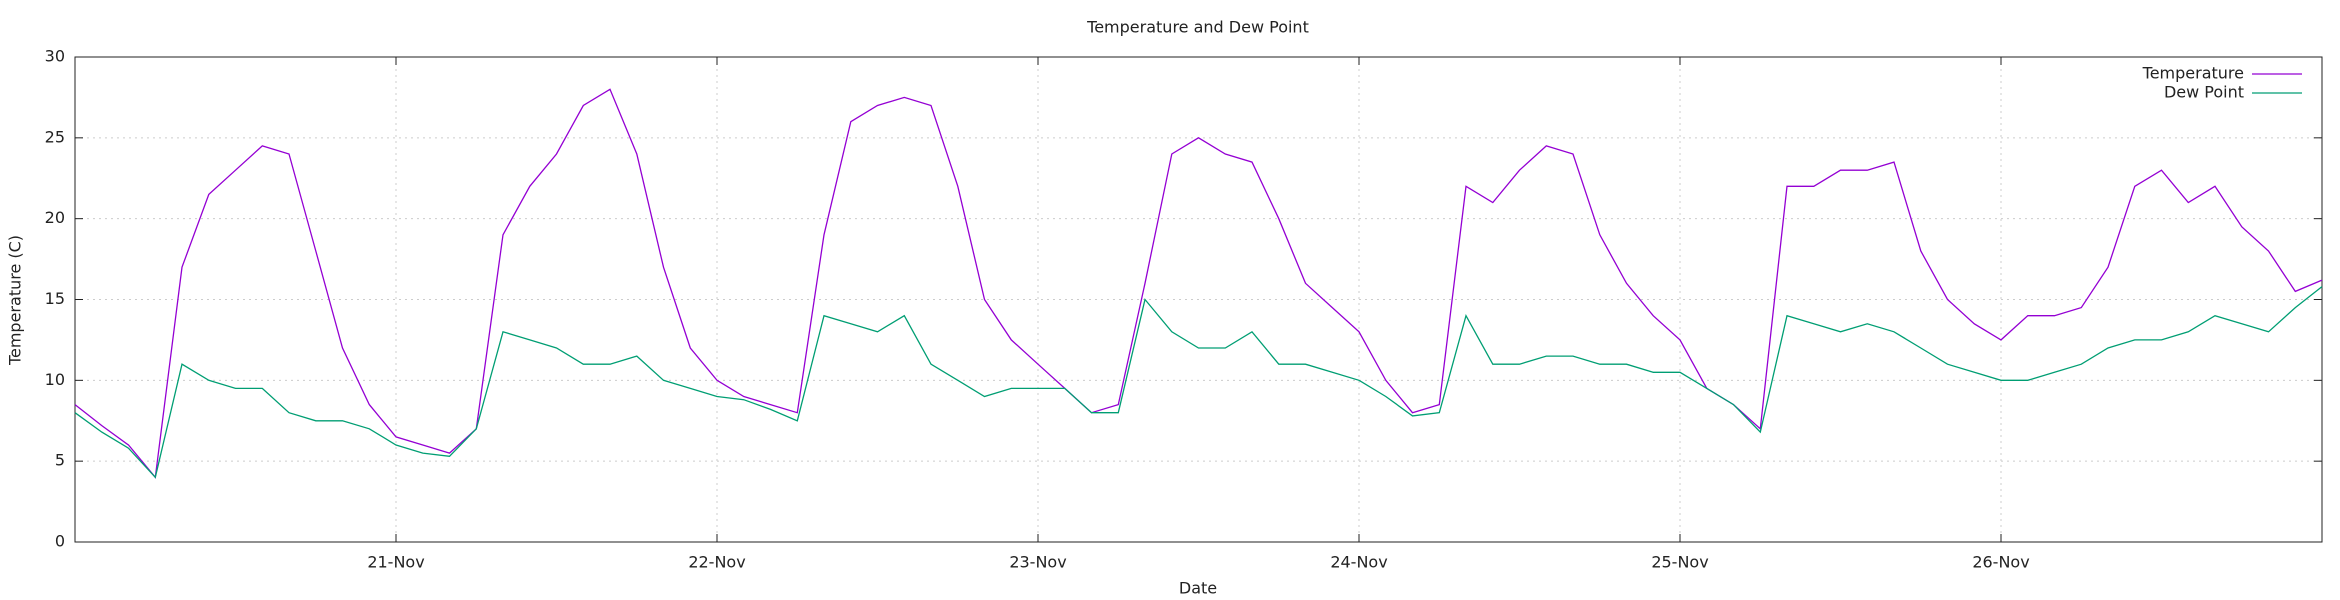 This screenshot has height=600, width=2340. What do you see at coordinates (395, 562) in the screenshot?
I see `x-tick-label: 21-Nov` at bounding box center [395, 562].